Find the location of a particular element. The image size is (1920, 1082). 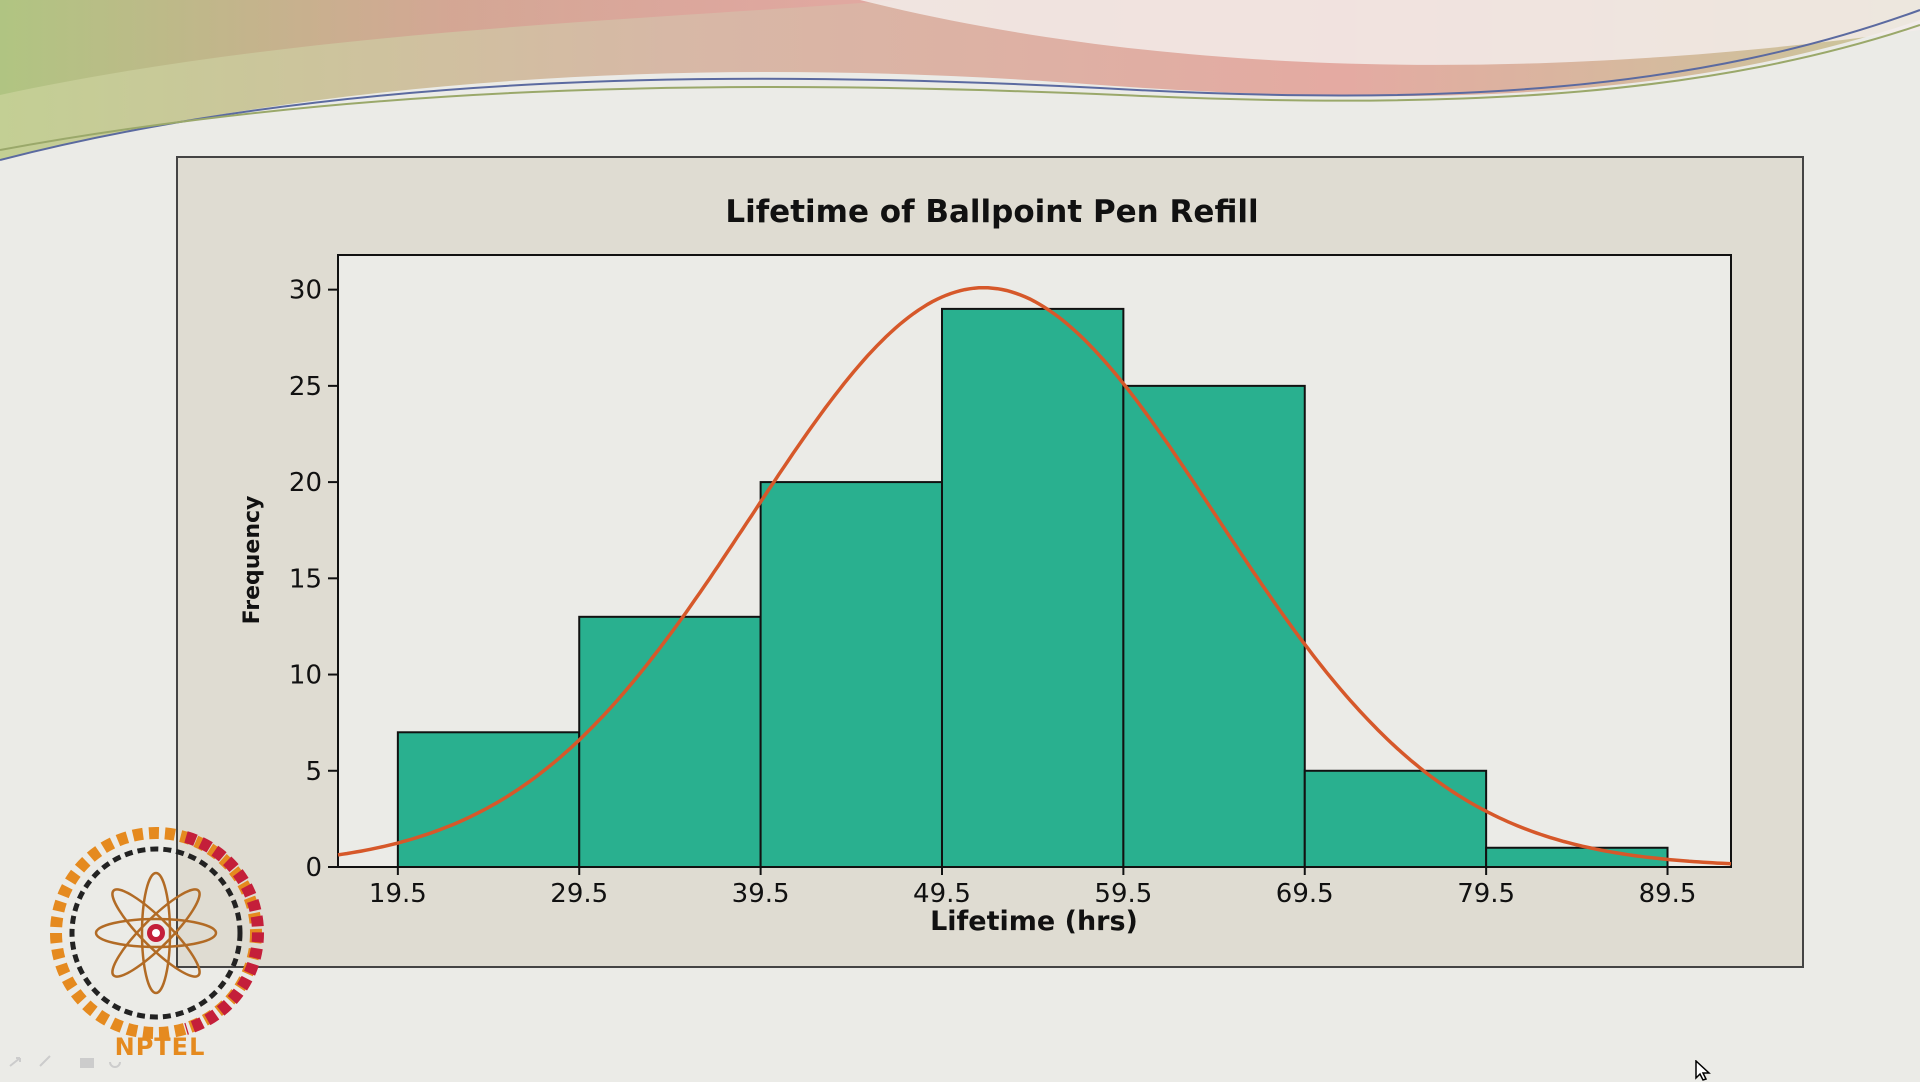

x-tick-label: 79.5 is located at coordinates (1486, 894).